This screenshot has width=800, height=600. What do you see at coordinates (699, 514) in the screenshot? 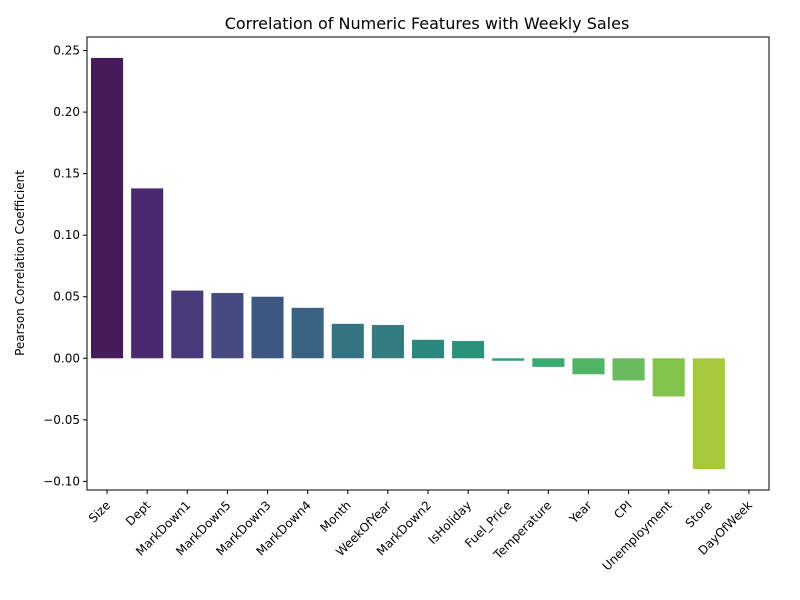
I see `x-tick-label: Store` at bounding box center [699, 514].